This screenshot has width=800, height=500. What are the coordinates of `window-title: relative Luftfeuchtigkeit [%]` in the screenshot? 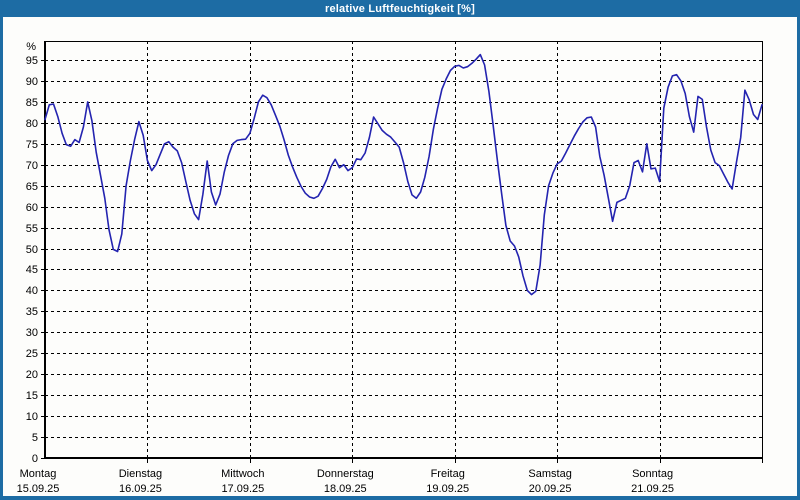 It's located at (400, 8).